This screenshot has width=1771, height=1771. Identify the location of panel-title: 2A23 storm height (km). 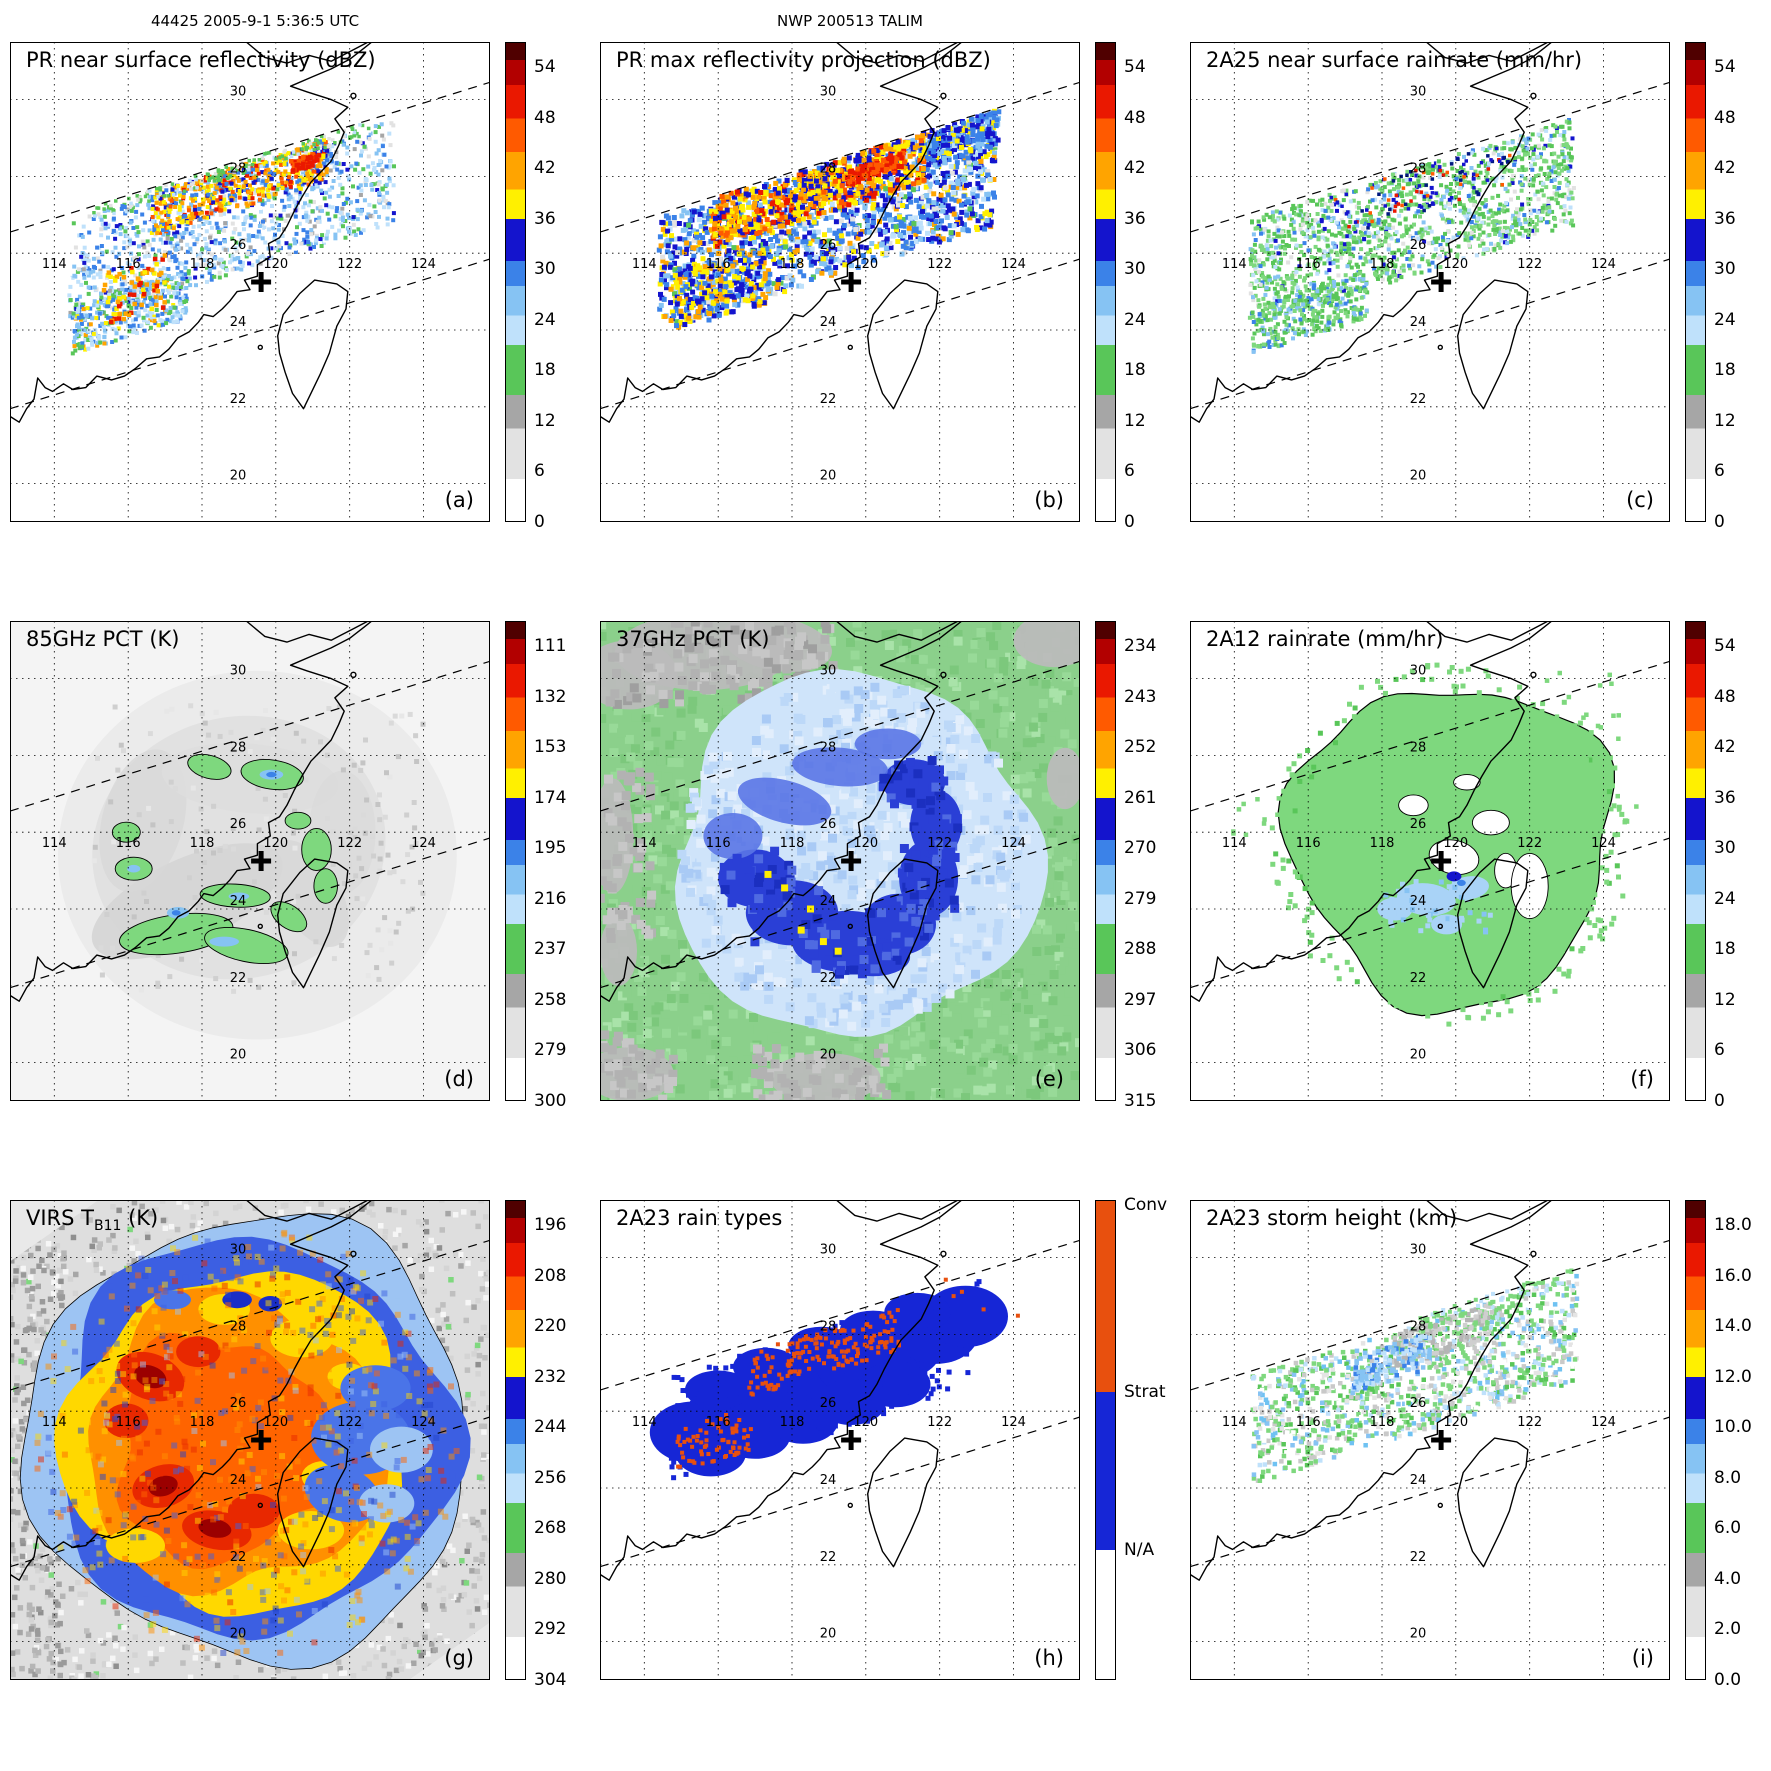
(1332, 1218).